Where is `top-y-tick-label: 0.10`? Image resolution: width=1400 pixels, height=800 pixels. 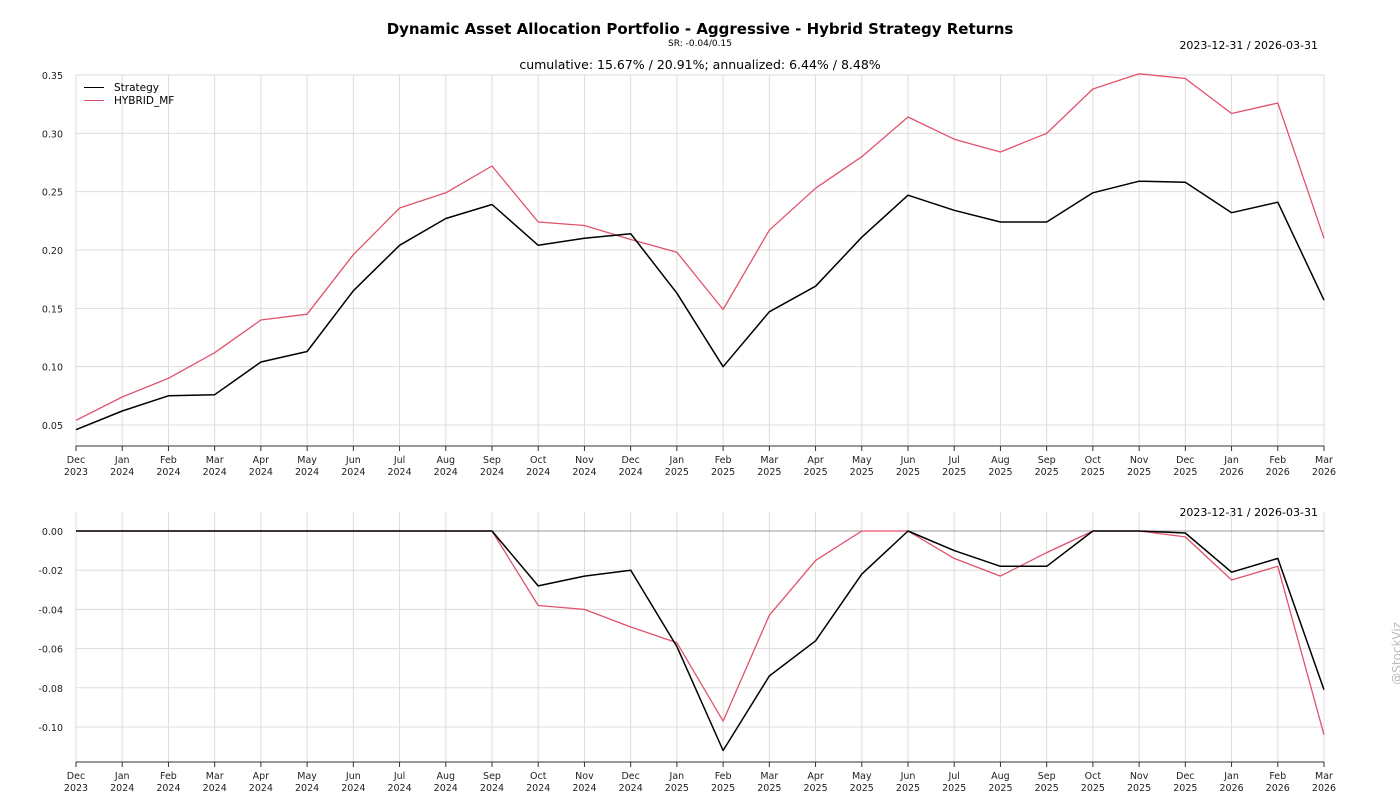 top-y-tick-label: 0.10 is located at coordinates (52, 368).